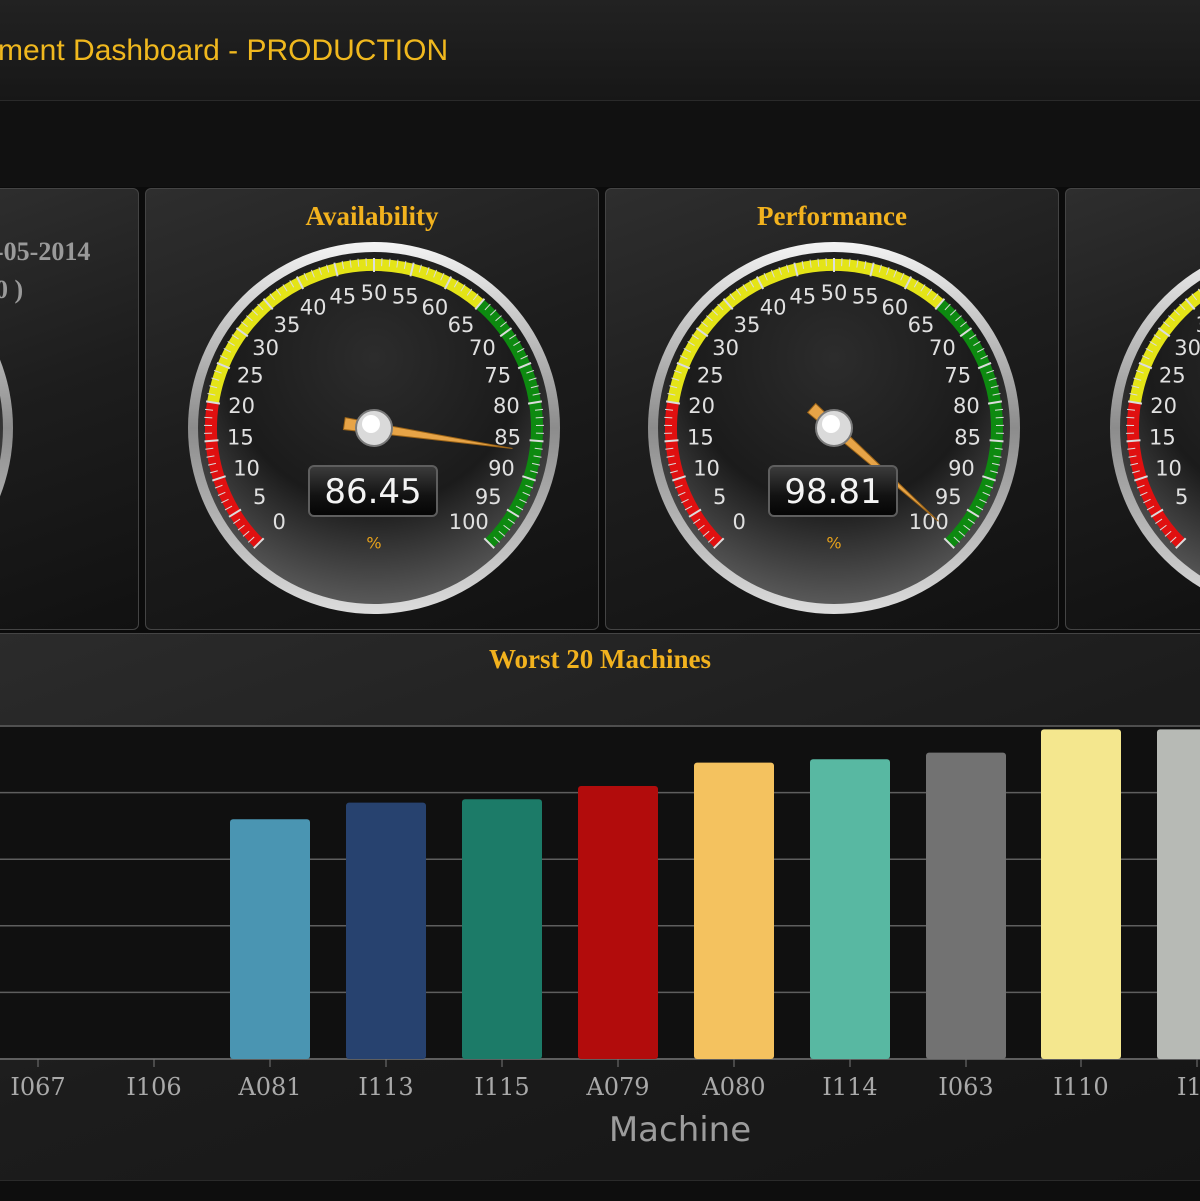  I want to click on footer-bar, so click(600, 1190).